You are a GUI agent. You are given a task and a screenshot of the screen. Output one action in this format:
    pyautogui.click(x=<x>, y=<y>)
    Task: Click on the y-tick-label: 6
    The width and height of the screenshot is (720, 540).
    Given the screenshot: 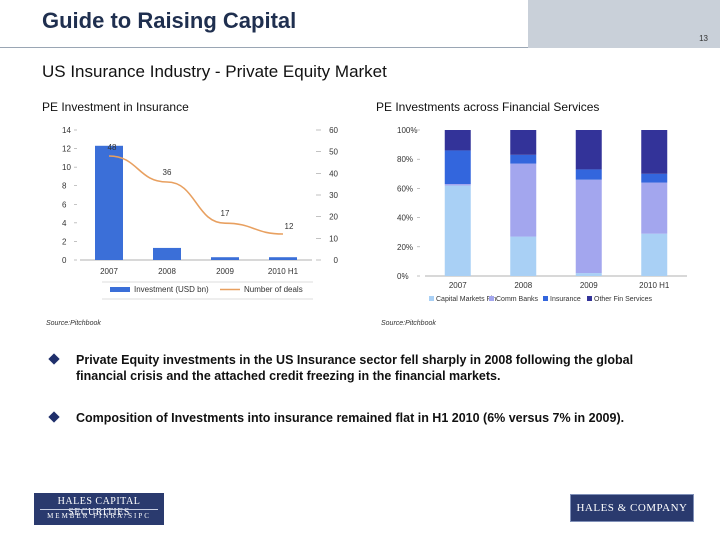 What is the action you would take?
    pyautogui.click(x=64, y=204)
    